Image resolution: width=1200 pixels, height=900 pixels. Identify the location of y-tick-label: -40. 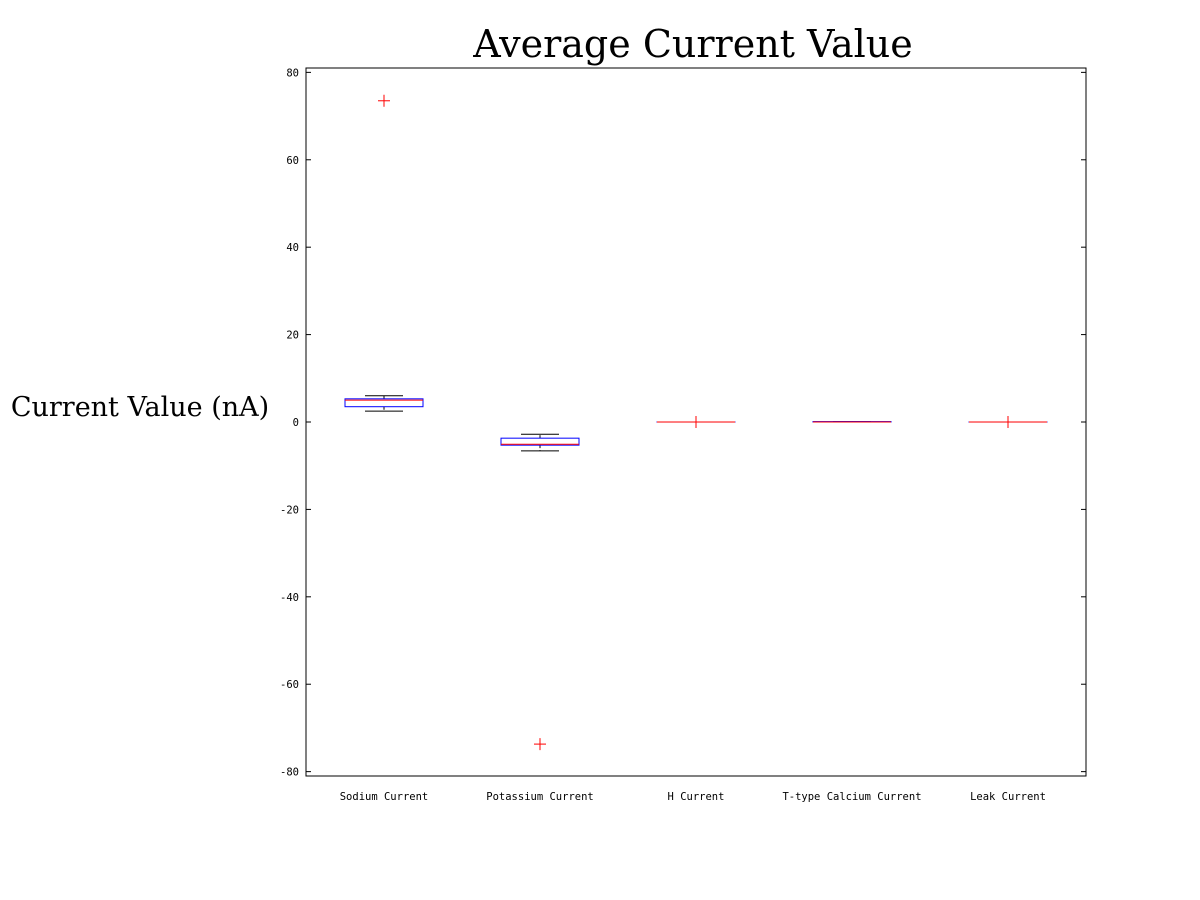
(289, 598).